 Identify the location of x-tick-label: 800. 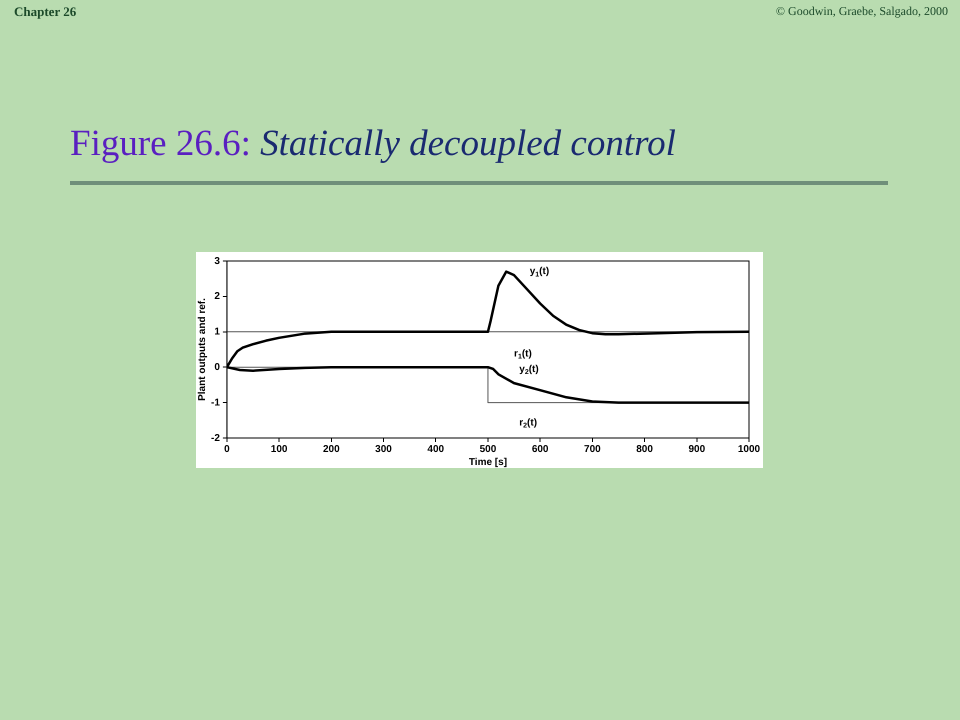
(645, 449).